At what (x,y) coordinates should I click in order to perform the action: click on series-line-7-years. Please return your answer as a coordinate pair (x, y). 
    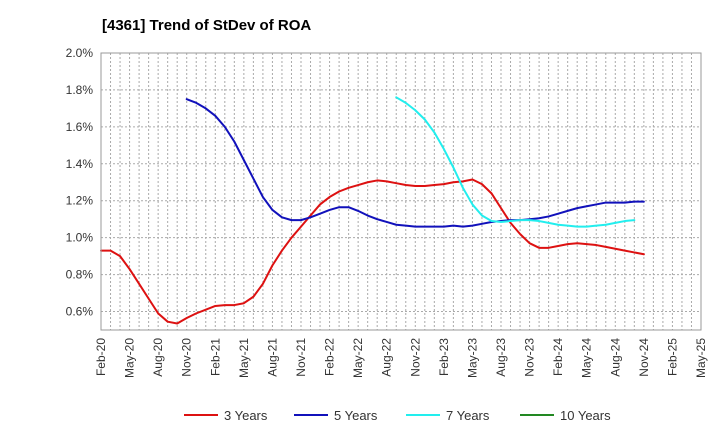
    Looking at the image, I should click on (515, 162).